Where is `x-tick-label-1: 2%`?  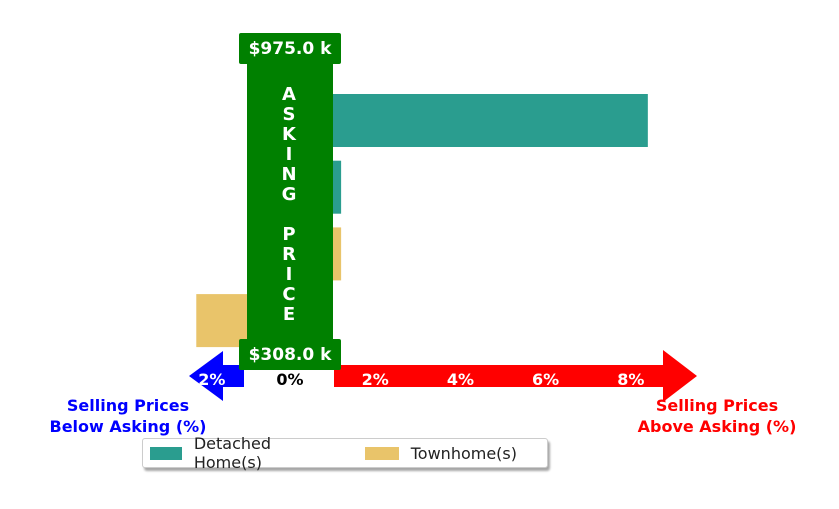 x-tick-label-1: 2% is located at coordinates (211, 379).